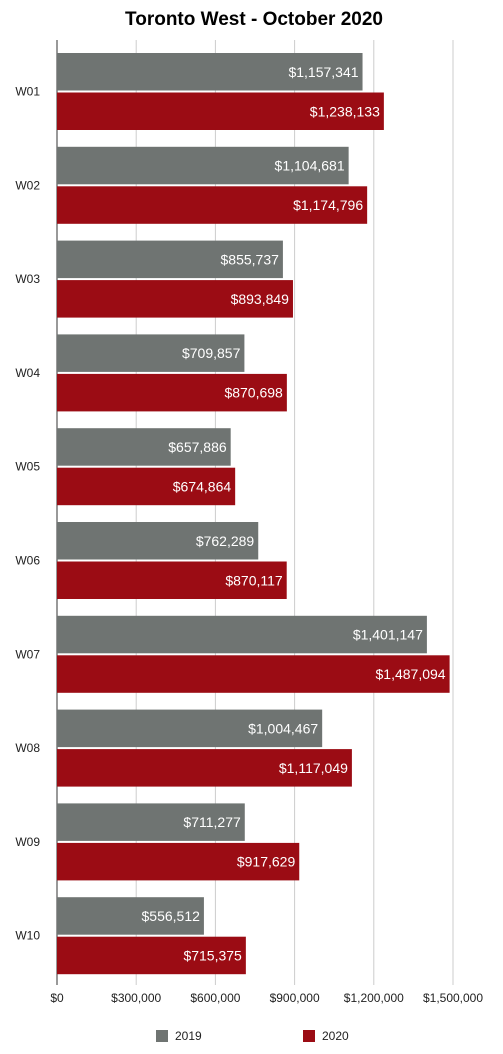 The height and width of the screenshot is (1054, 503). Describe the element at coordinates (27, 514) in the screenshot. I see `category-labels: W01 W02 W03 W04 W05 W06 W07 W08 W09 W10` at that location.